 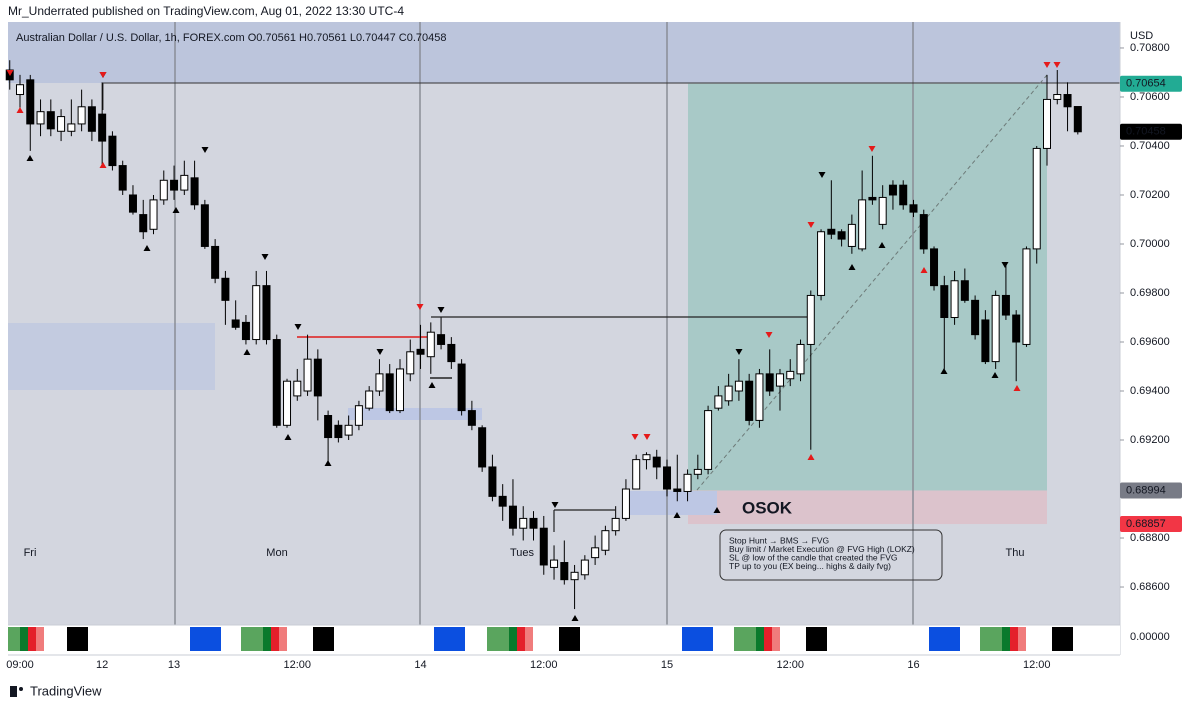 What do you see at coordinates (1150, 391) in the screenshot?
I see `y-tick-label: 0.69400` at bounding box center [1150, 391].